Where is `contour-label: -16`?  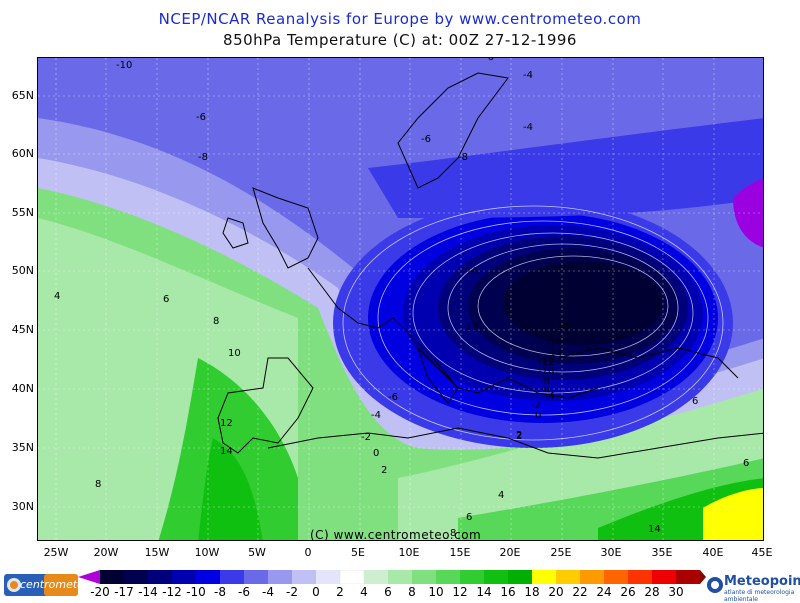
contour-label: -16 is located at coordinates (554, 343).